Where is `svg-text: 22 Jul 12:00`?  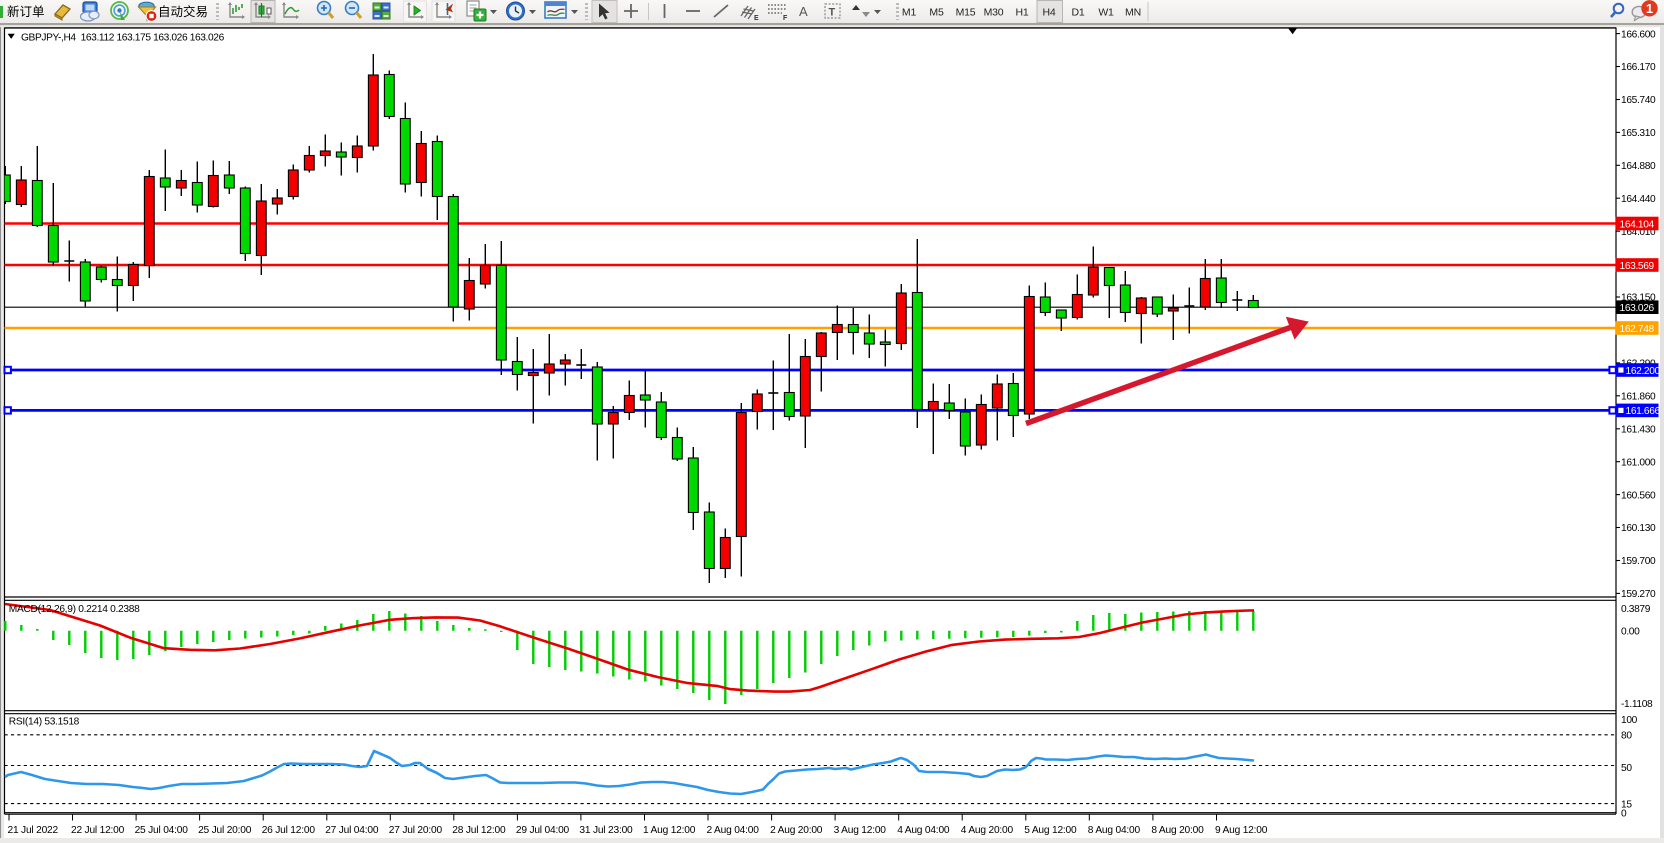 svg-text: 22 Jul 12:00 is located at coordinates (98, 830).